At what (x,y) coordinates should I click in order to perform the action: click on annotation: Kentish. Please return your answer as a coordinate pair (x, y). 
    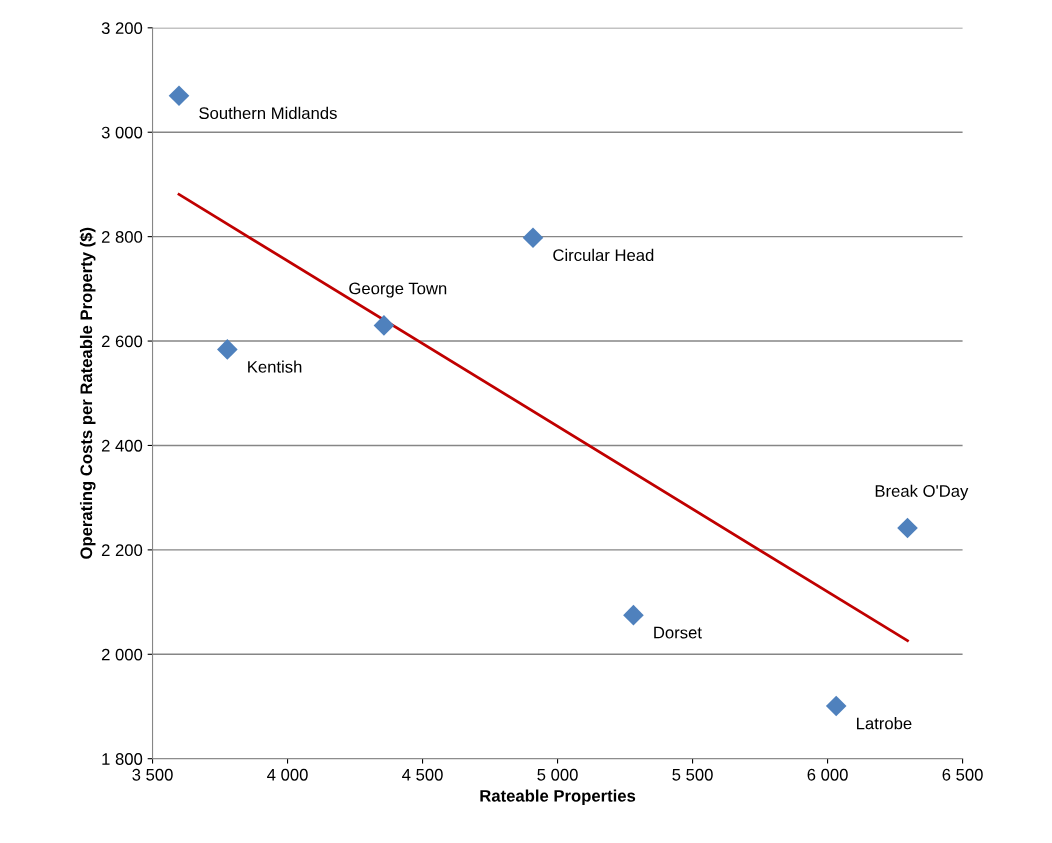
    Looking at the image, I should click on (275, 366).